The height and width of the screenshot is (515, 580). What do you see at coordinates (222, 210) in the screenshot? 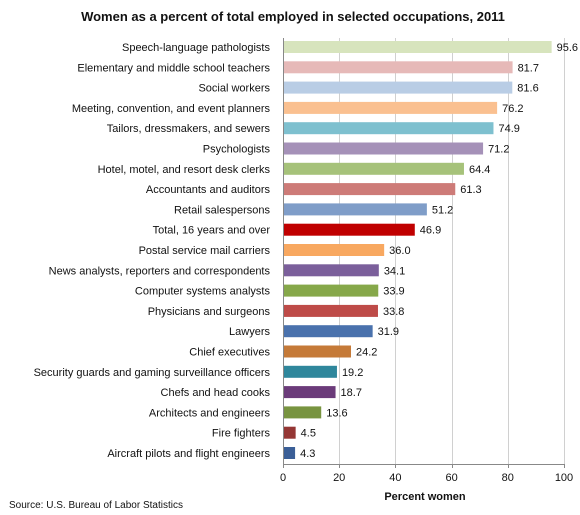
I see `category-label: Retail salespersons` at bounding box center [222, 210].